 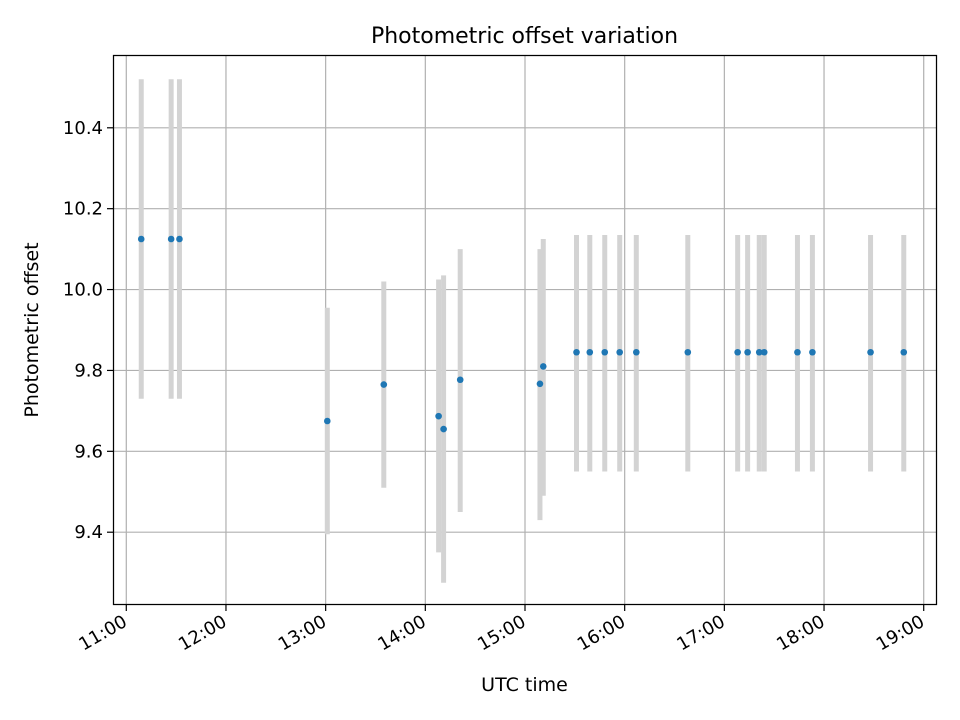 I want to click on y-axis: 9.4 9.6 9.8 10.0 10.2 10.4, so click(x=88, y=330).